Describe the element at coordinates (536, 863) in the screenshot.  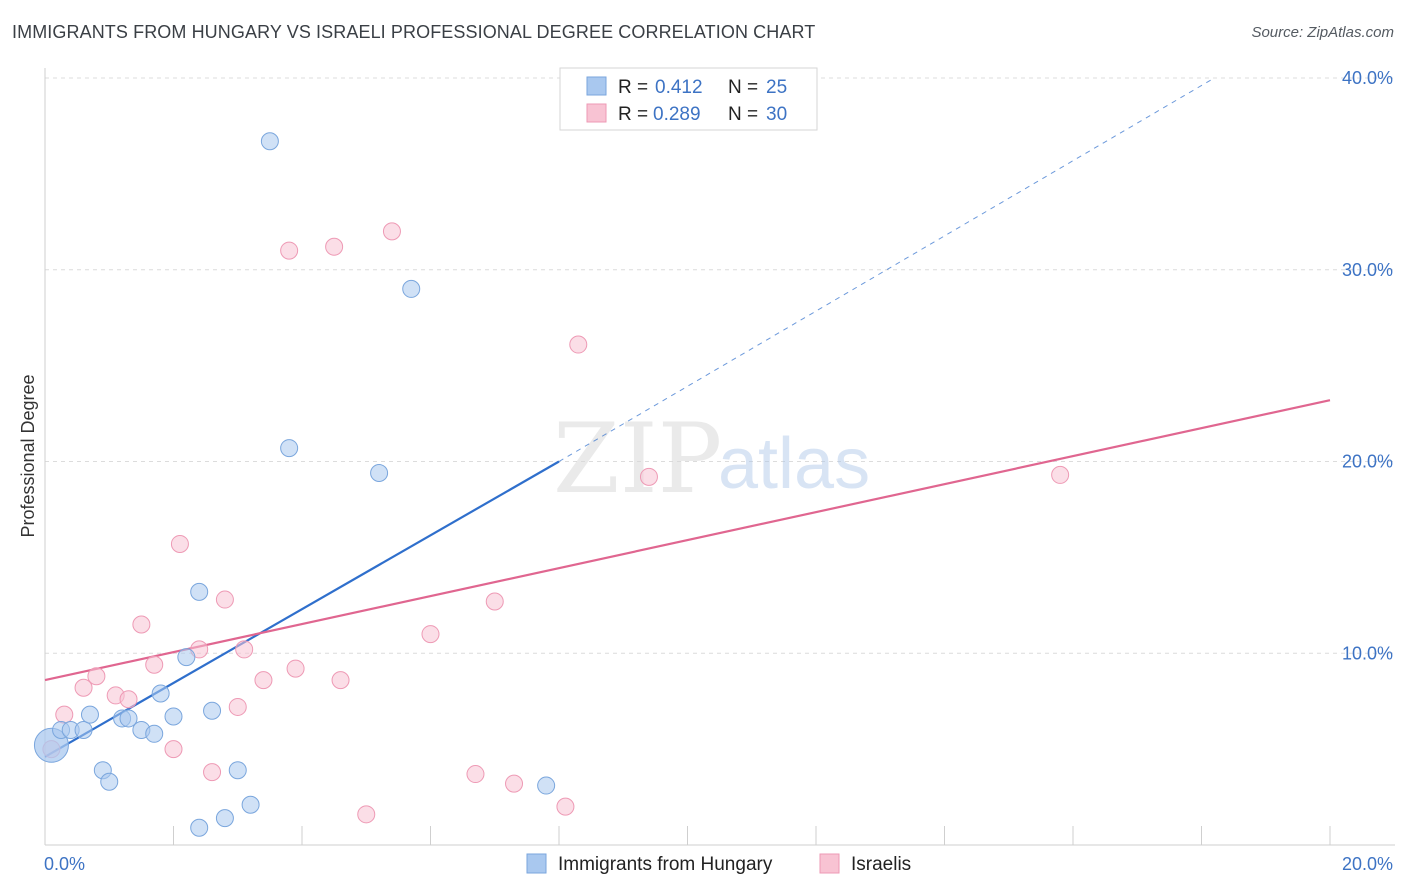
I see `bottom-legend-swatch-hungary` at that location.